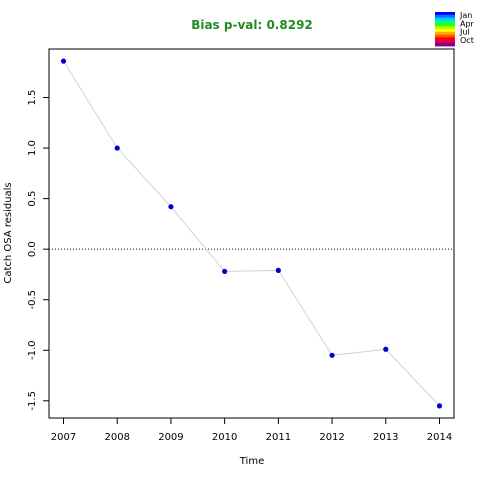 Image resolution: width=480 pixels, height=480 pixels. I want to click on x-tick-label: 2014, so click(439, 437).